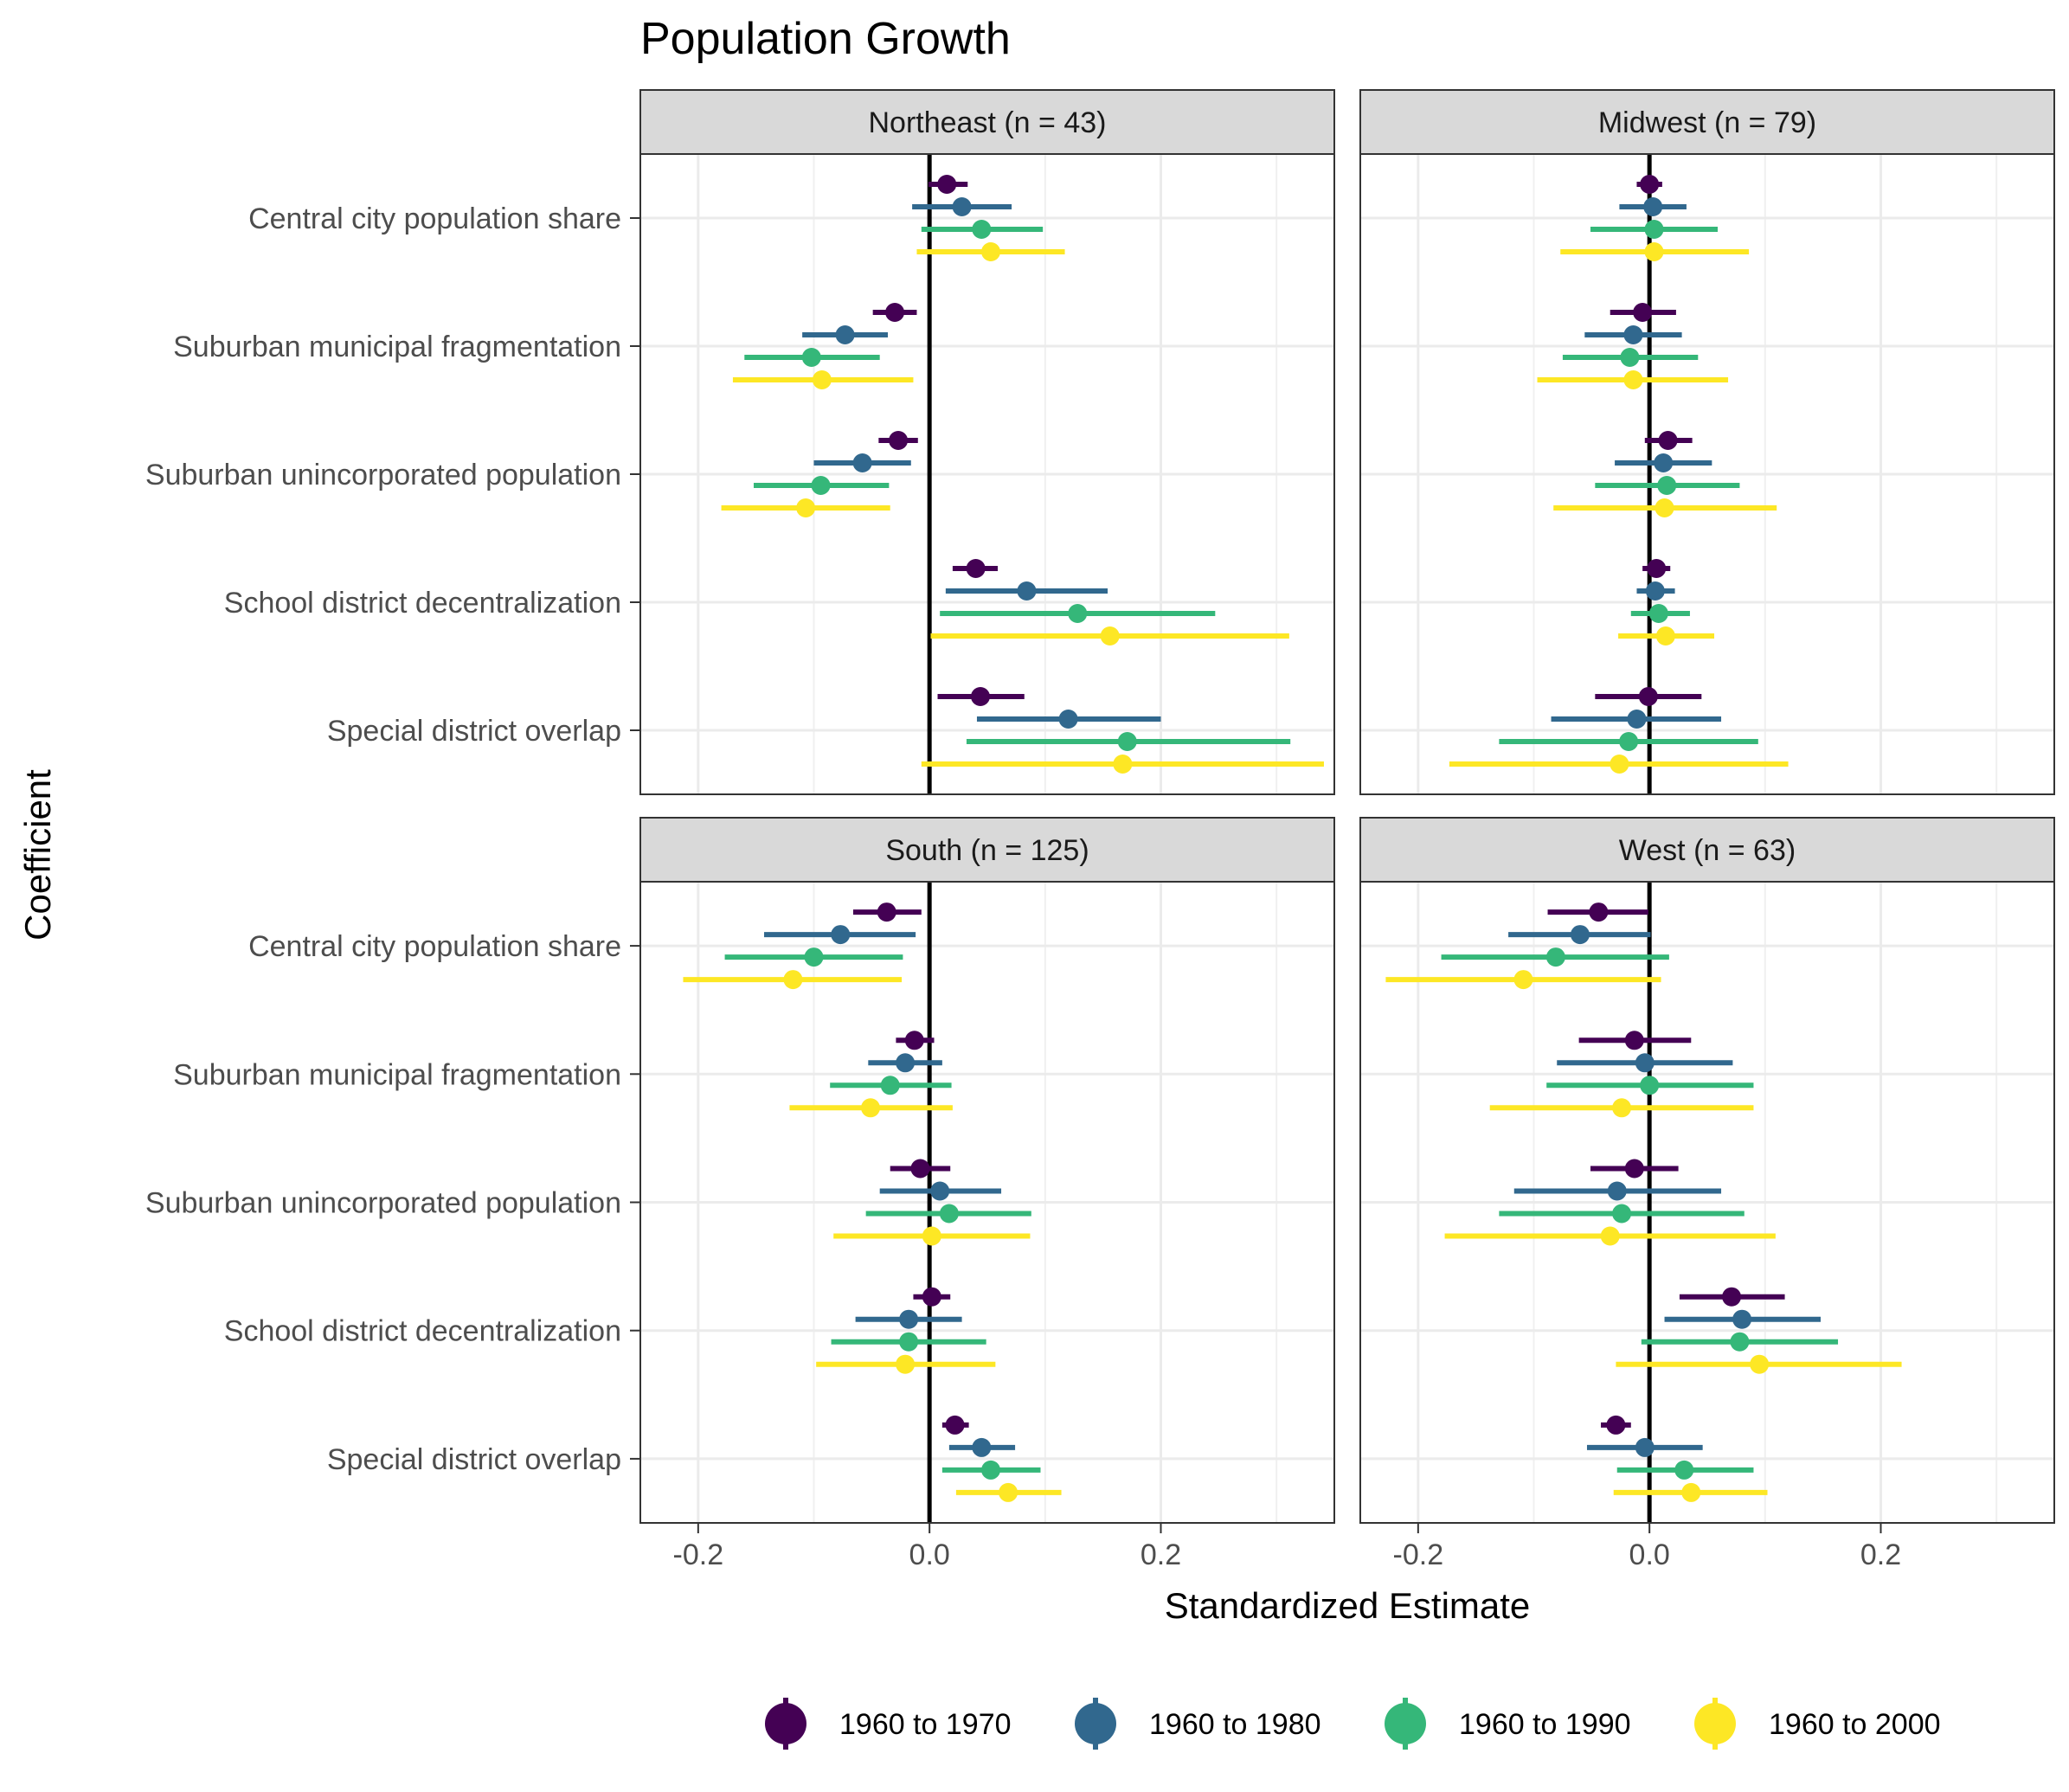 The width and height of the screenshot is (2069, 1792). I want to click on legend-label: 1960 to 2000, so click(1855, 1724).